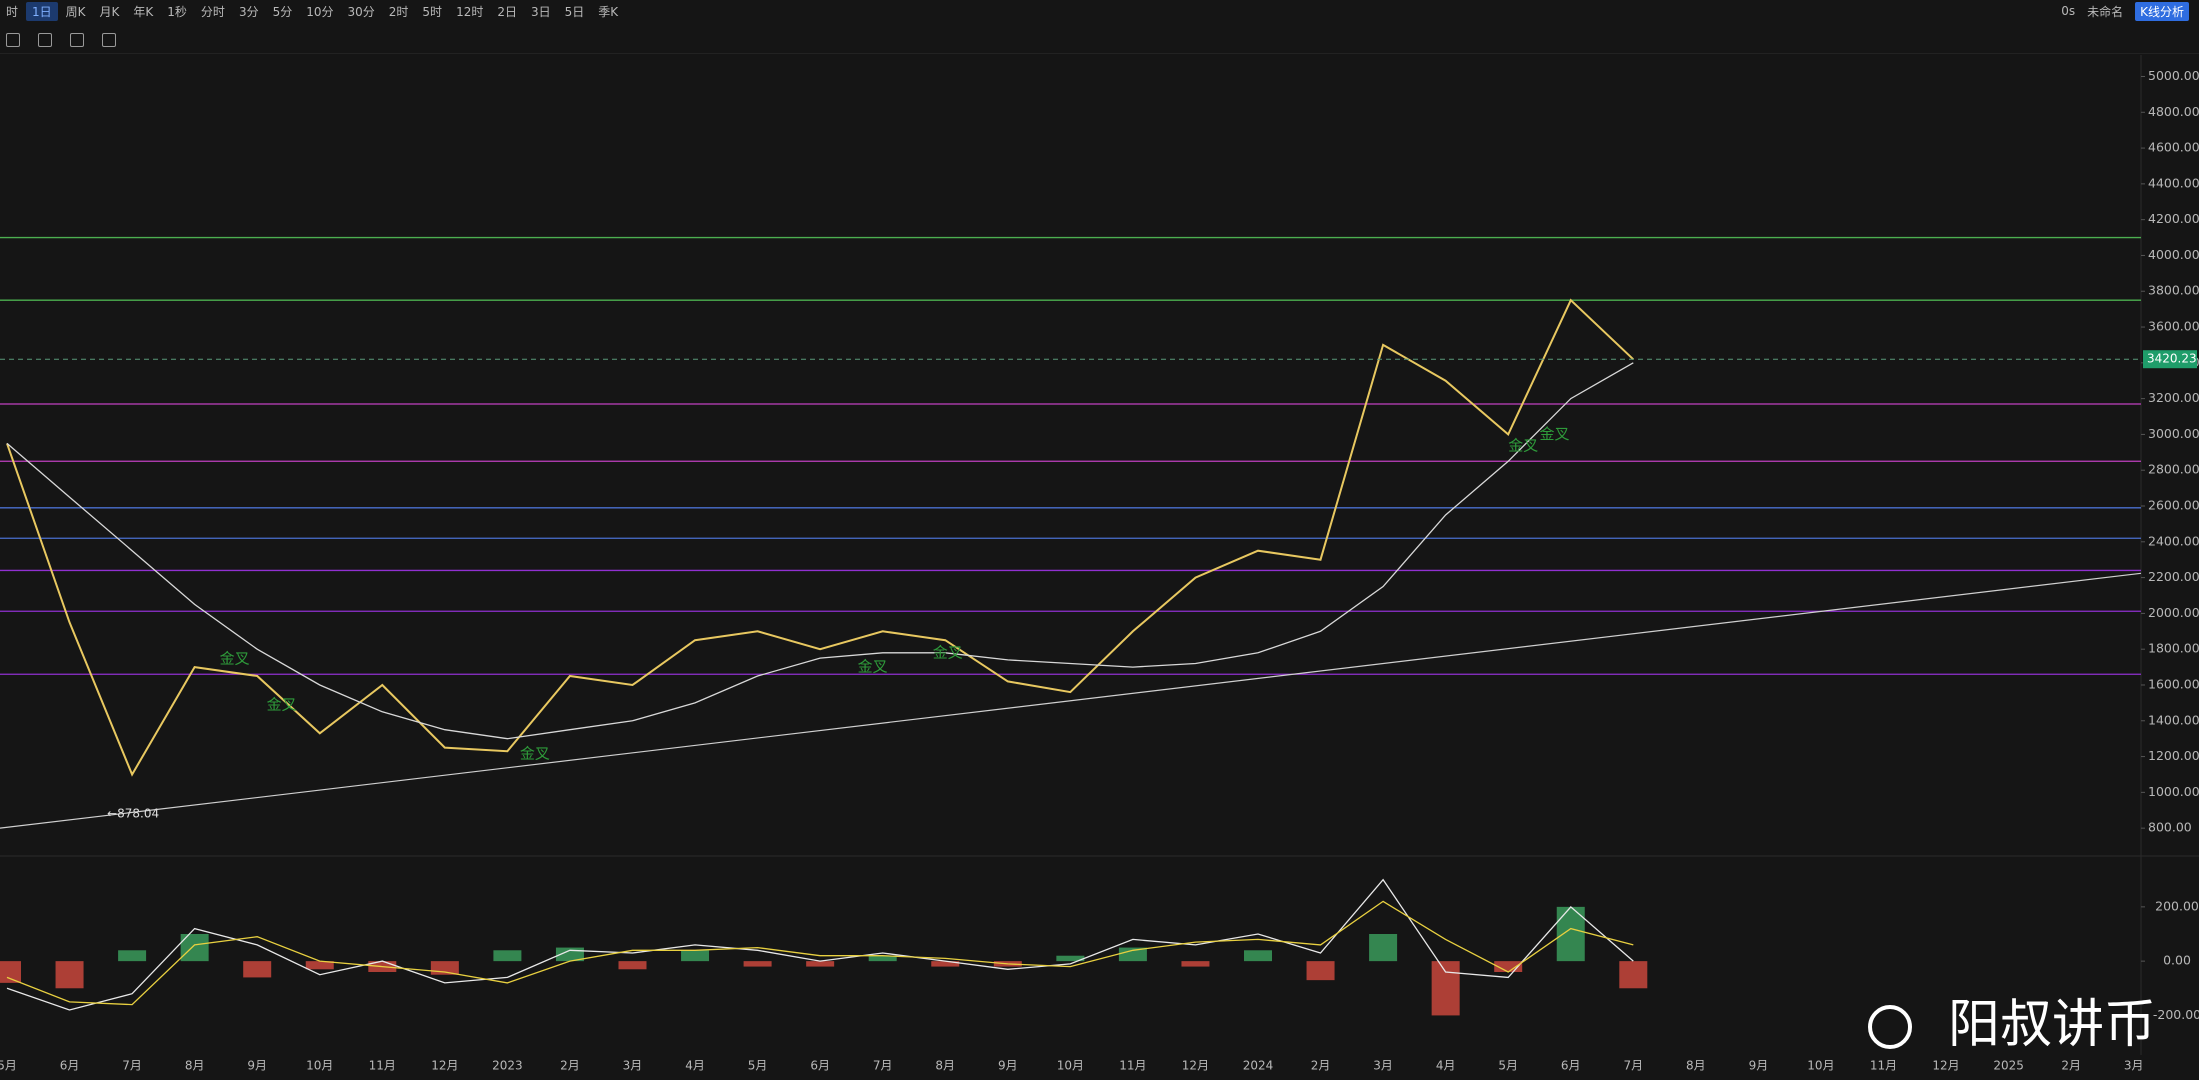  What do you see at coordinates (2173, 719) in the screenshot?
I see `y-tick-label: 1400.00` at bounding box center [2173, 719].